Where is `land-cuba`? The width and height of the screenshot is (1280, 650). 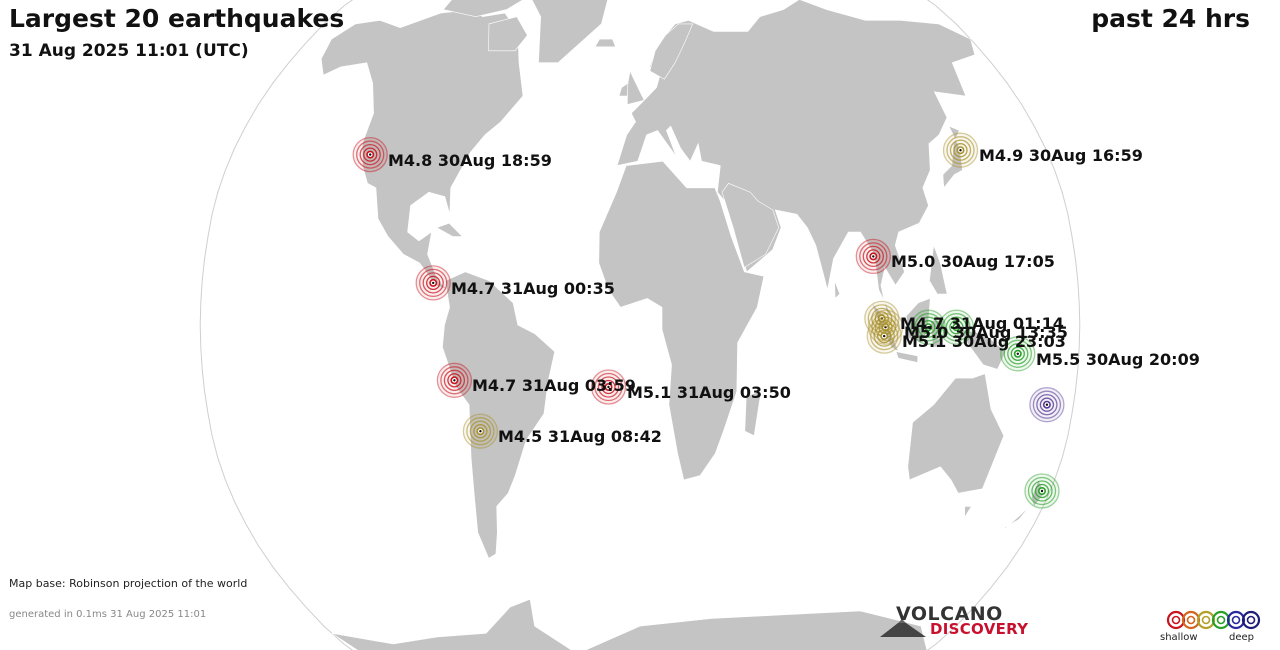 land-cuba is located at coordinates (450, 229).